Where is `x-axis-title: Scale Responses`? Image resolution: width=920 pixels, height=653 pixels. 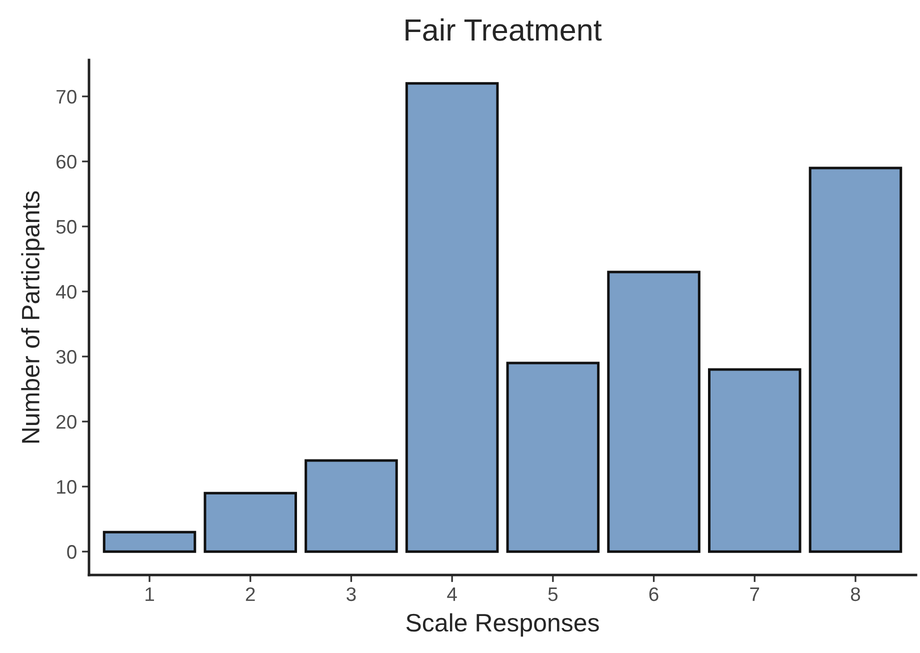 x-axis-title: Scale Responses is located at coordinates (502, 625).